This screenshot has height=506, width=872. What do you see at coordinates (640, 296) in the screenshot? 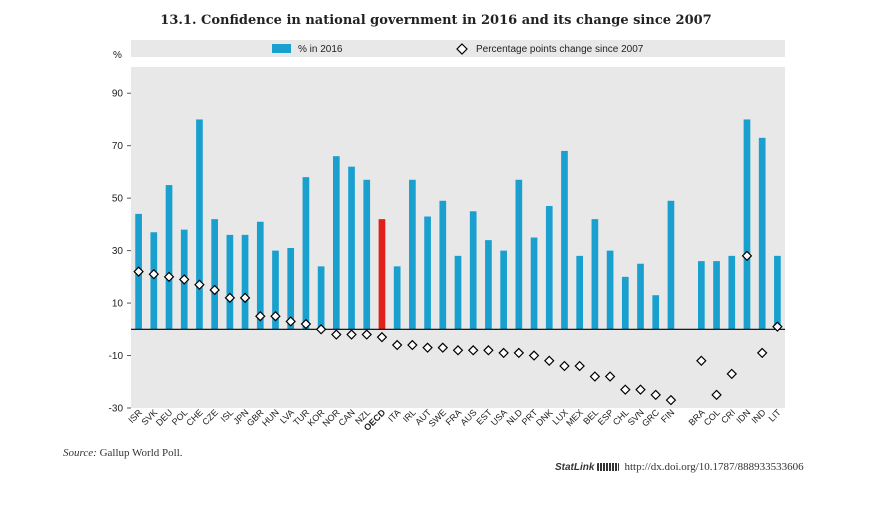
I see `bar-svn` at bounding box center [640, 296].